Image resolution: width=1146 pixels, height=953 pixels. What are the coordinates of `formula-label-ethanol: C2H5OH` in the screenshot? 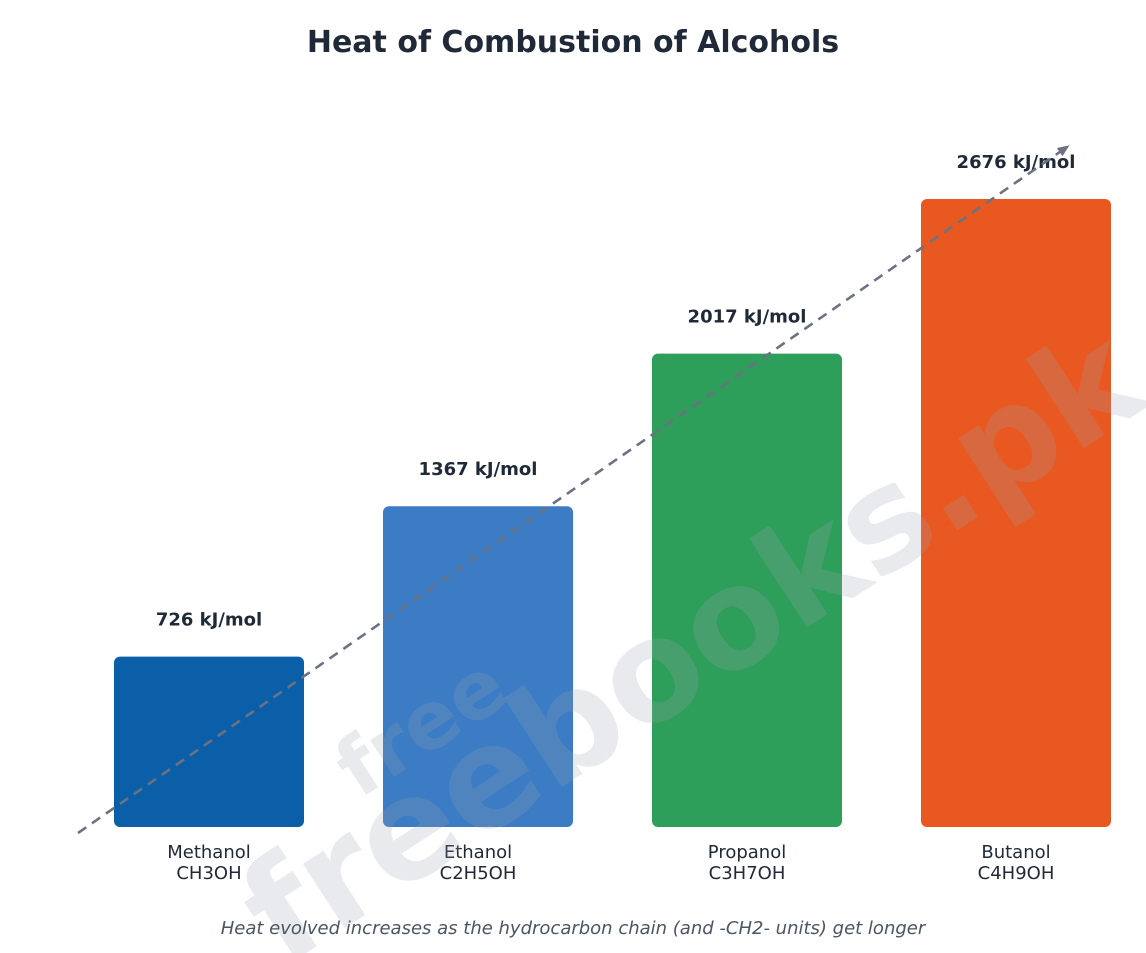 It's located at (478, 873).